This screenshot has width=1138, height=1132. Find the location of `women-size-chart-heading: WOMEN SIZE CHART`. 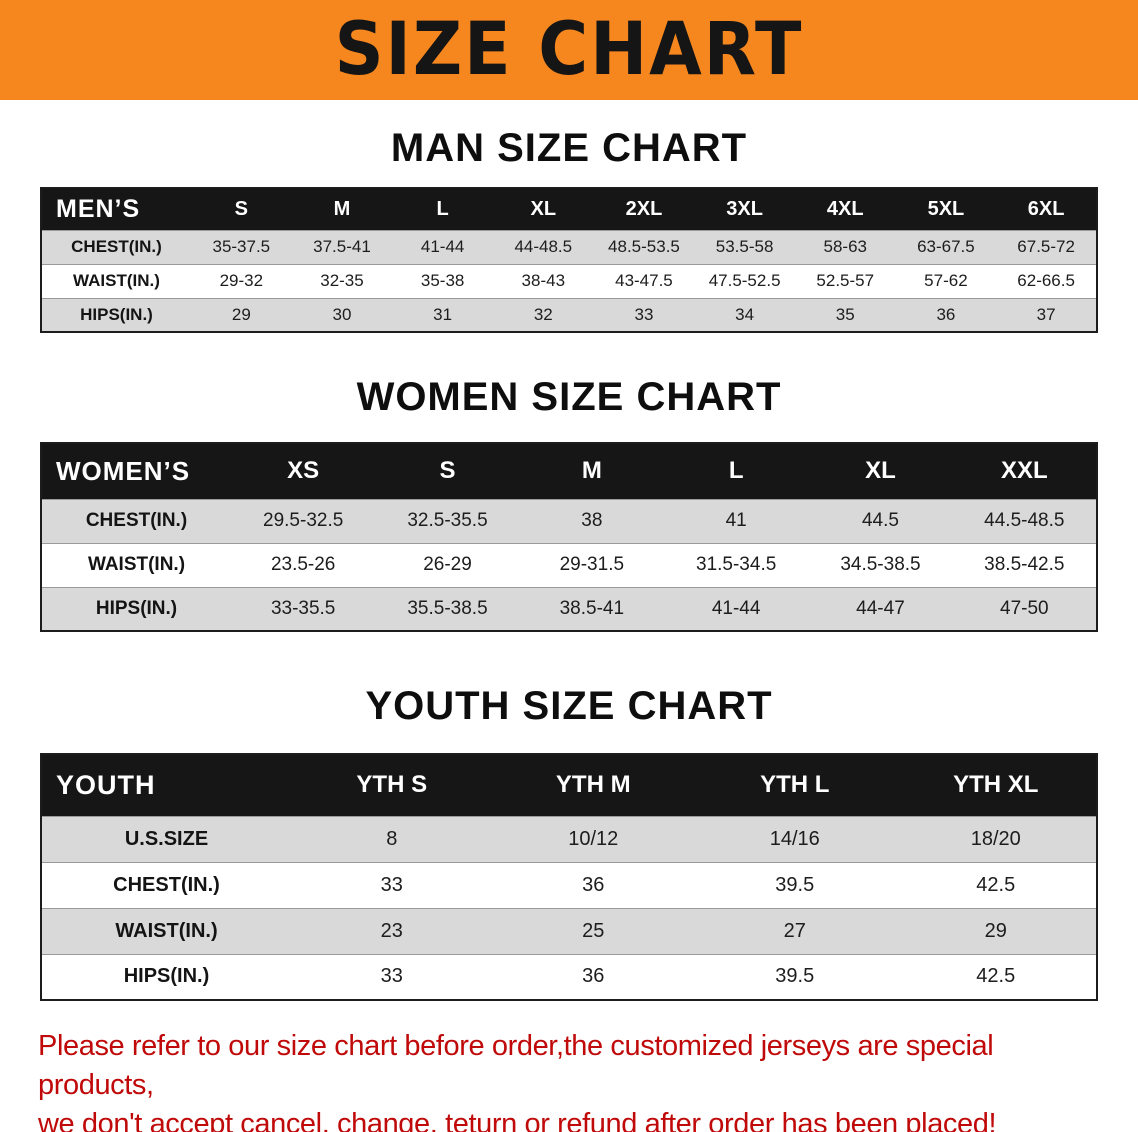

women-size-chart-heading: WOMEN SIZE CHART is located at coordinates (569, 397).